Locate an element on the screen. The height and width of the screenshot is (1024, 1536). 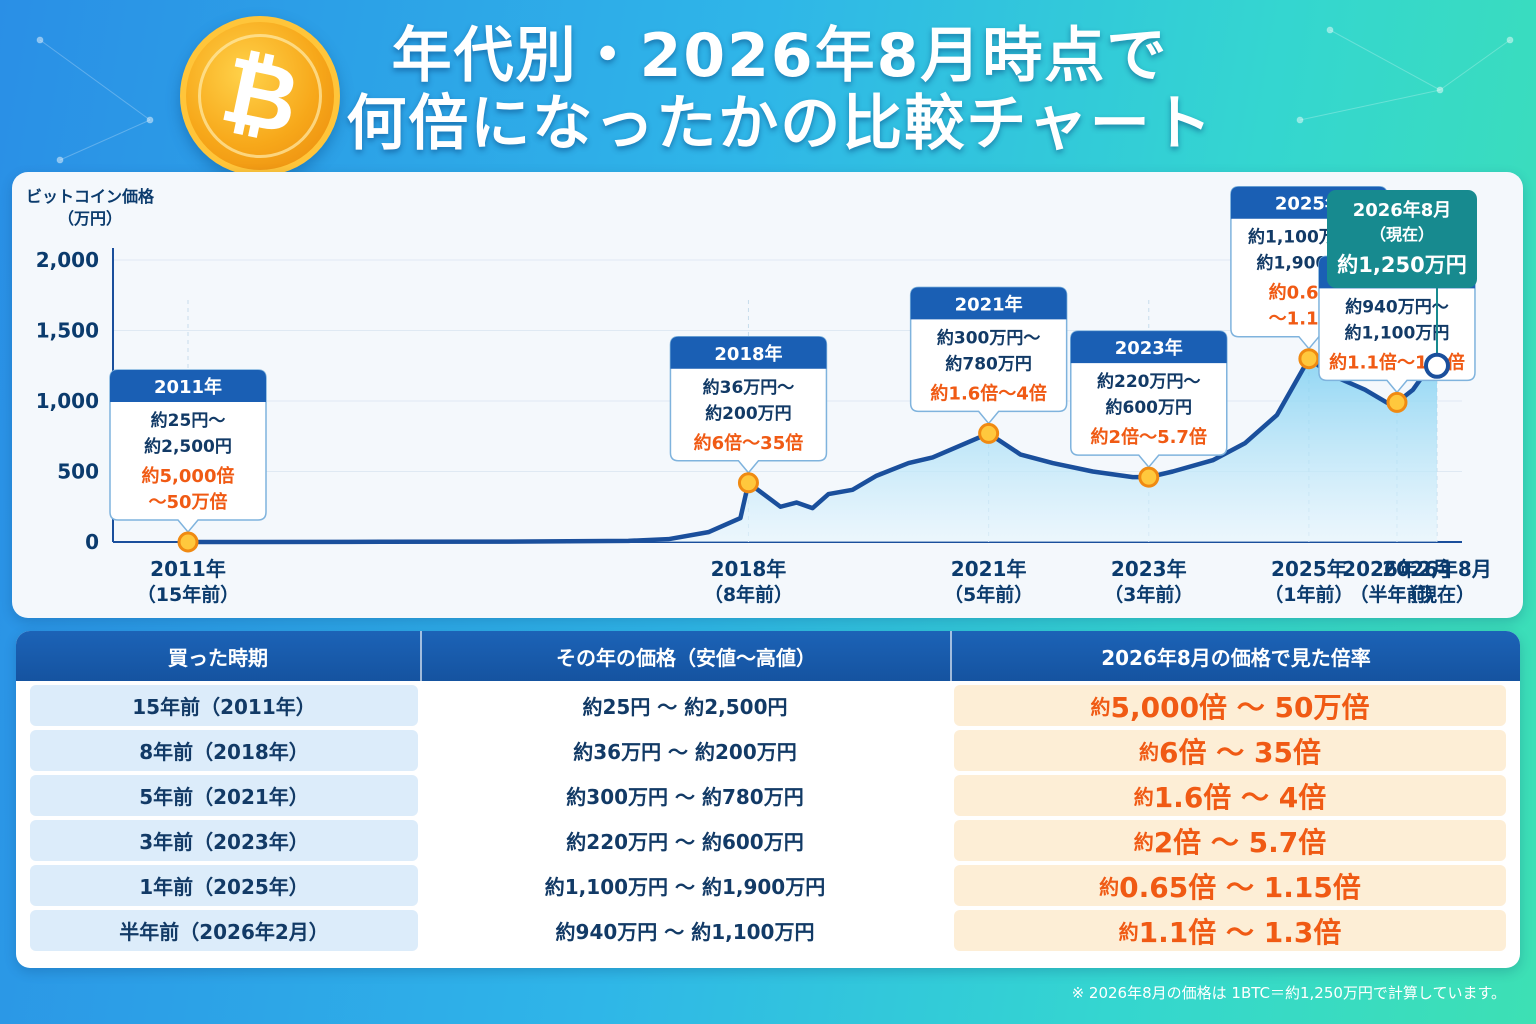
callout-price: 約2,500円 is located at coordinates (188, 446).